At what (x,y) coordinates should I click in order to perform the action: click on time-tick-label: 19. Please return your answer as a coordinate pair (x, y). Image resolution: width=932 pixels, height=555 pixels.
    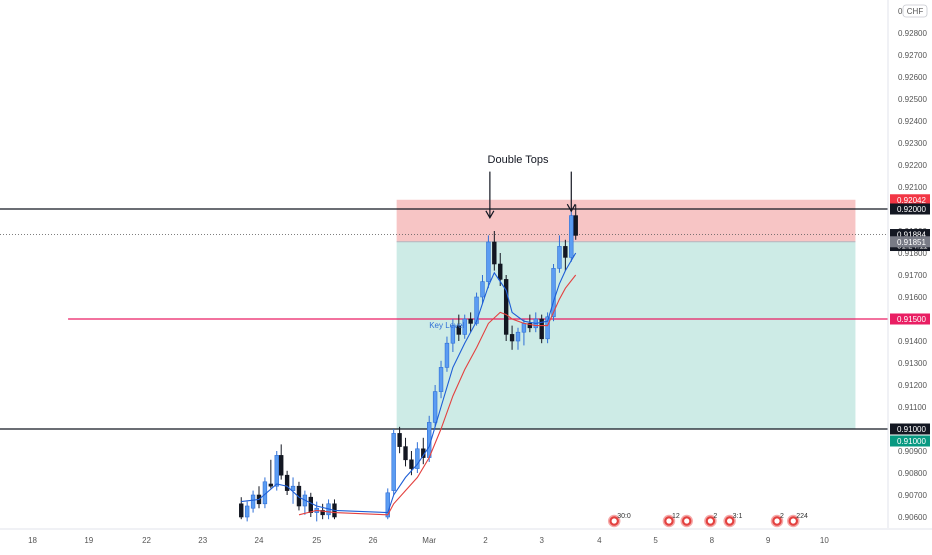
    Looking at the image, I should click on (88, 540).